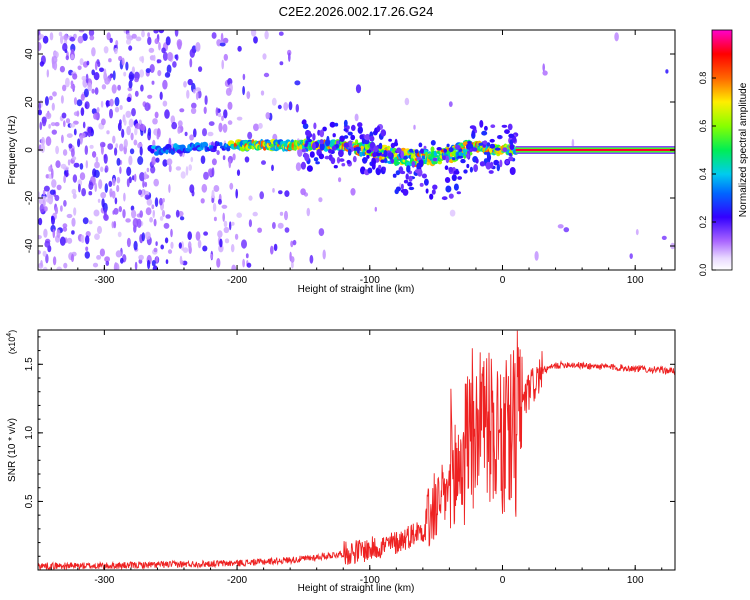 The image size is (750, 600). Describe the element at coordinates (703, 222) in the screenshot. I see `colorbar-tick-label: 0.2` at that location.